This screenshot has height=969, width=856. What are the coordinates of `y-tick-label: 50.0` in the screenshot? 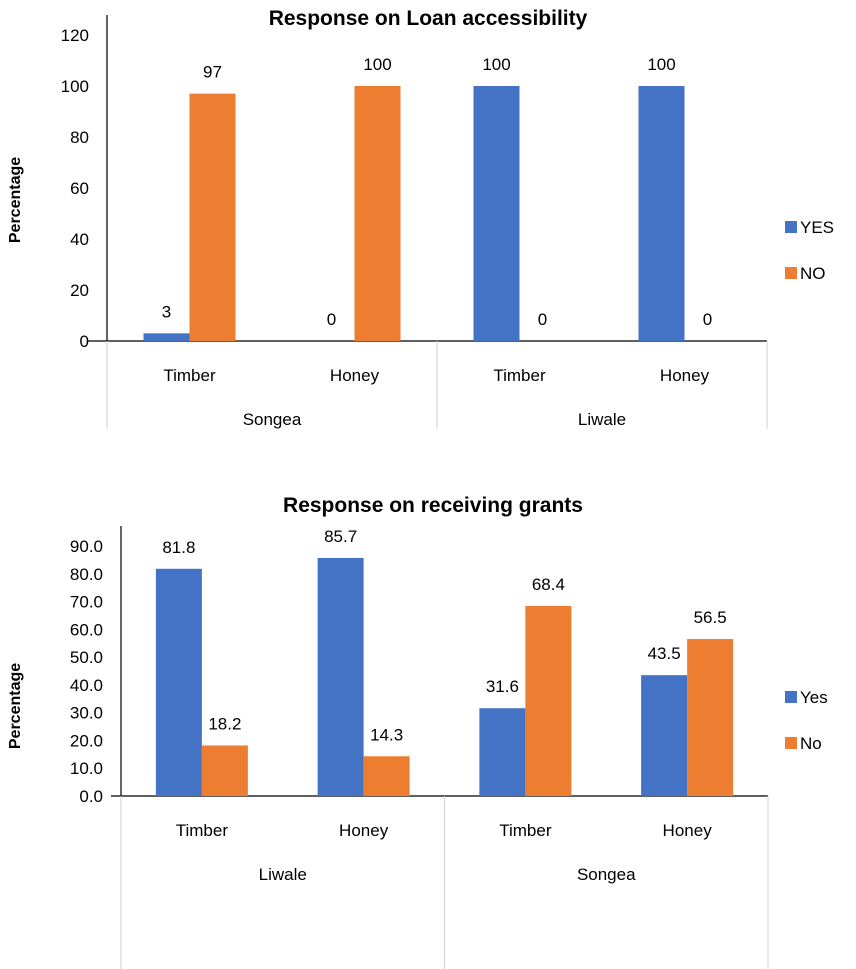 It's located at (86, 657).